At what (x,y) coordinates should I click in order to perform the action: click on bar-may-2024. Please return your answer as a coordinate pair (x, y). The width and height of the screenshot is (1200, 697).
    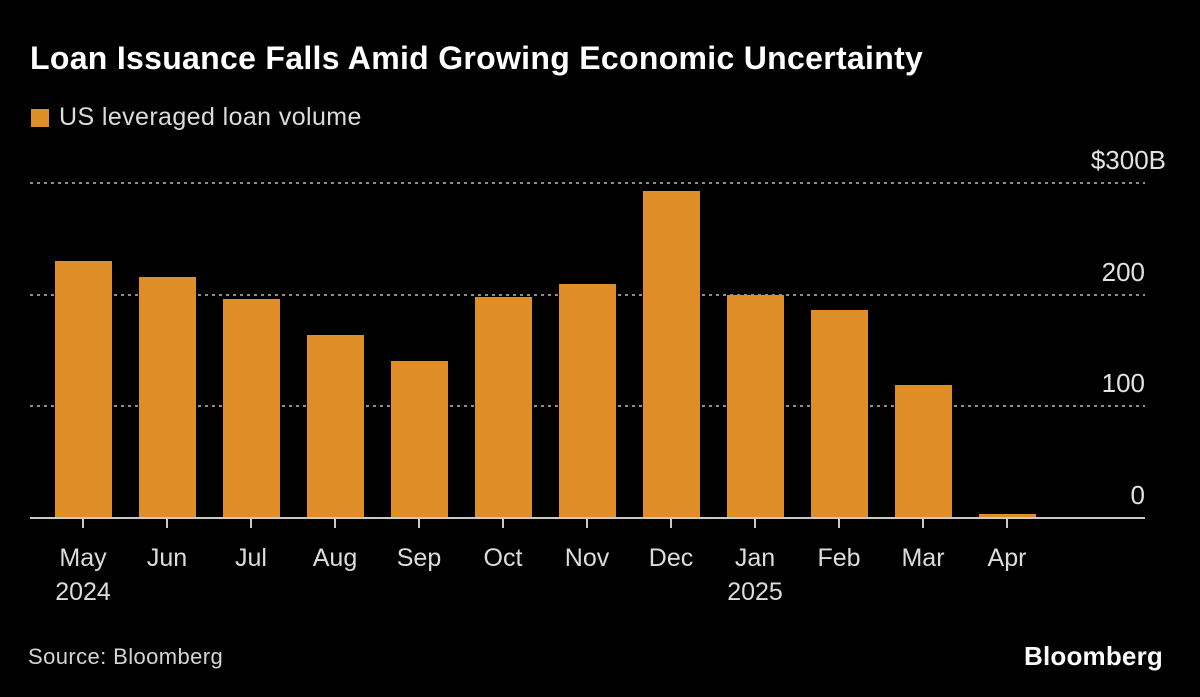
    Looking at the image, I should click on (83, 389).